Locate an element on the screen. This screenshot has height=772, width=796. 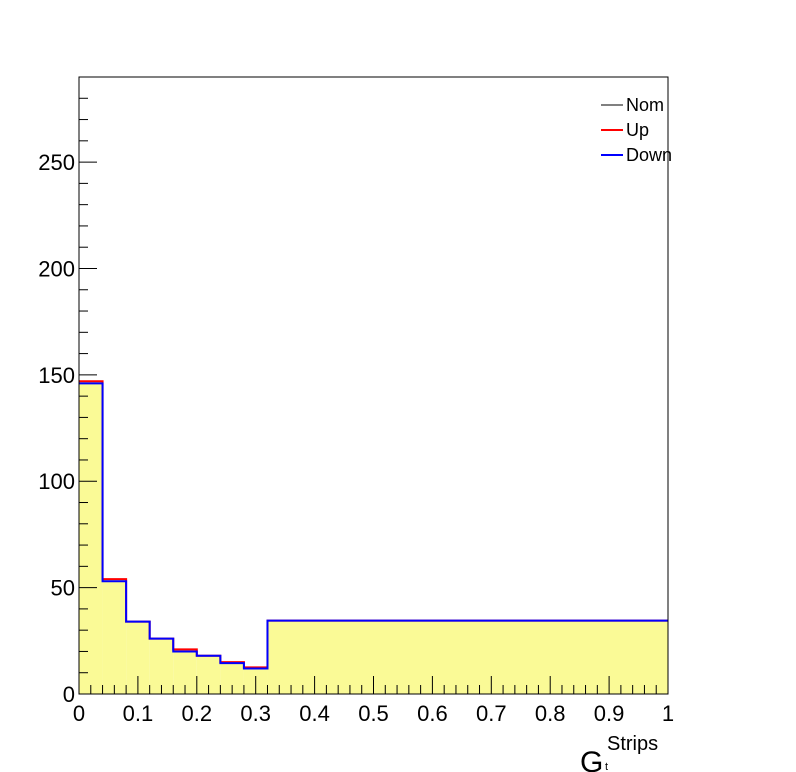
legend: Nom Up Down is located at coordinates (636, 130).